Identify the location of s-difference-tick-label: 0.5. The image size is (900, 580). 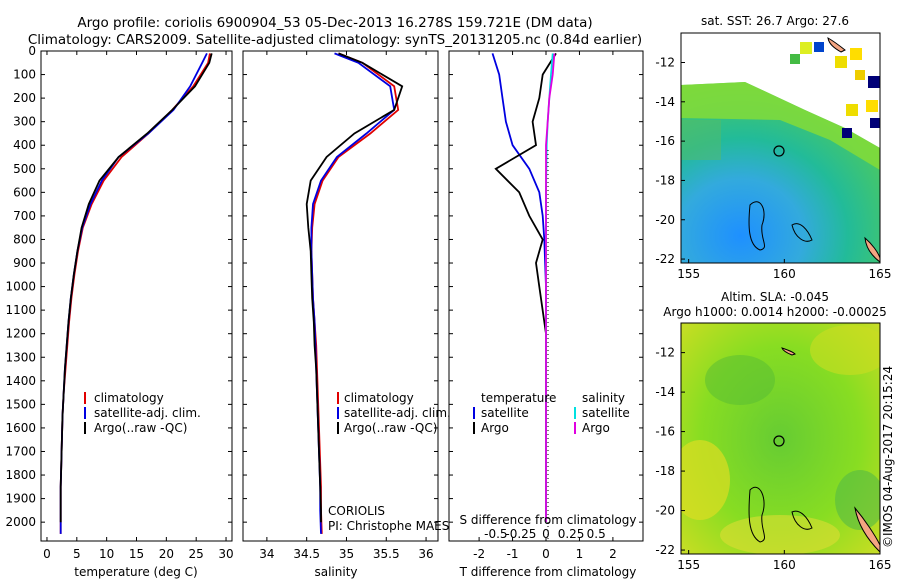
(596, 534).